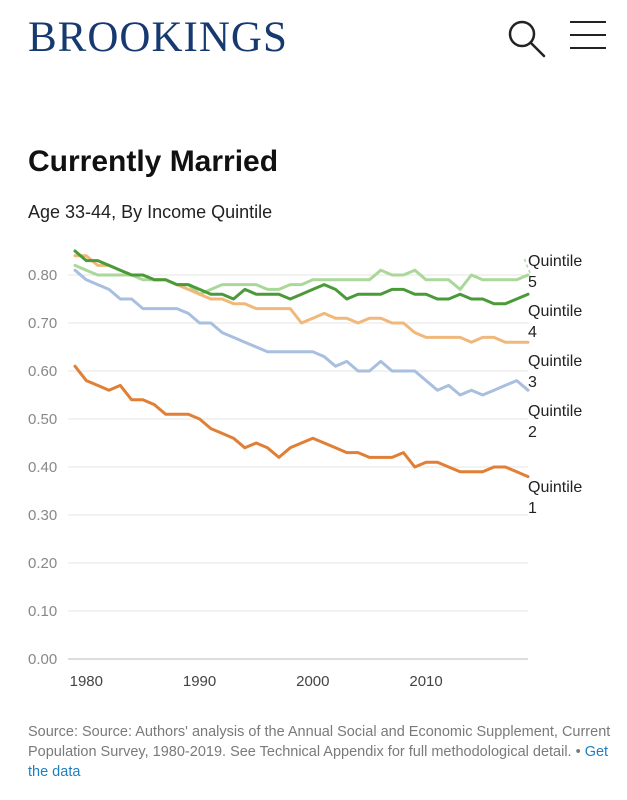 The image size is (627, 800). Describe the element at coordinates (86, 681) in the screenshot. I see `x-tick-label: 1980` at that location.